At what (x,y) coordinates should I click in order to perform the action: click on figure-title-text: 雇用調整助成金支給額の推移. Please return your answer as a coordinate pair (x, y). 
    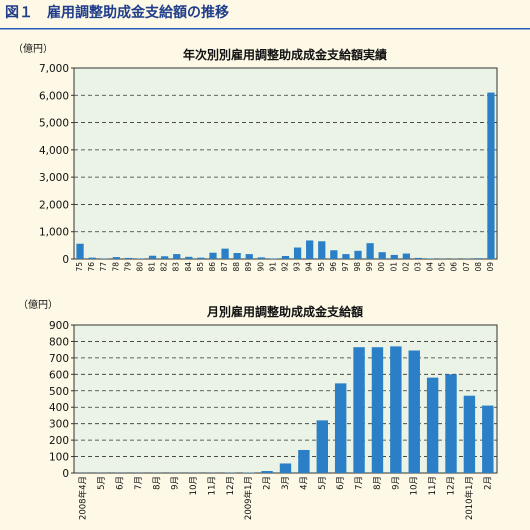
    Looking at the image, I should click on (138, 13).